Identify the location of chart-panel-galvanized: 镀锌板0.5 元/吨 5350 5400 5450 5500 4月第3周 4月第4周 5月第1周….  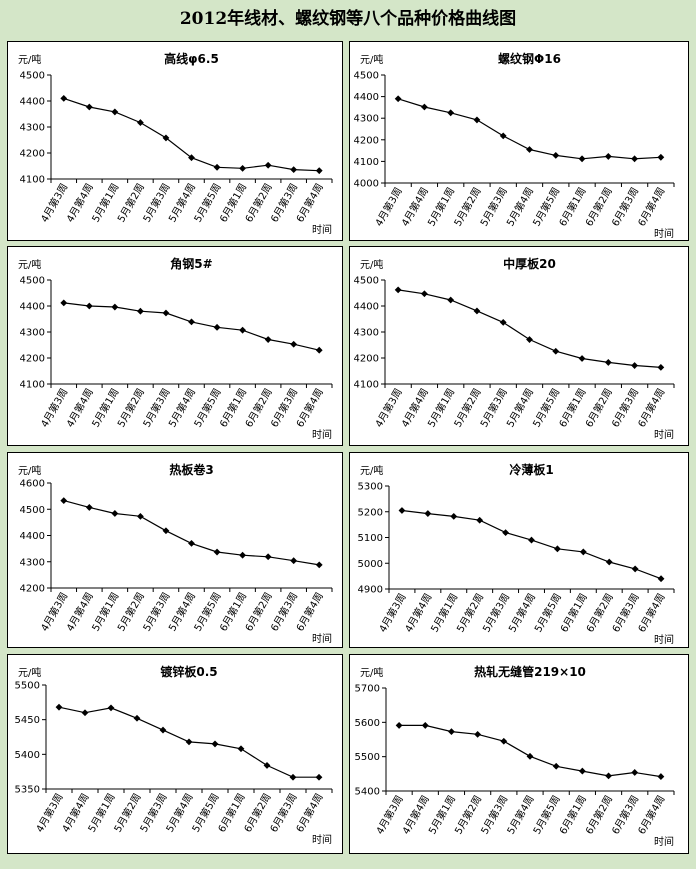
(175, 754).